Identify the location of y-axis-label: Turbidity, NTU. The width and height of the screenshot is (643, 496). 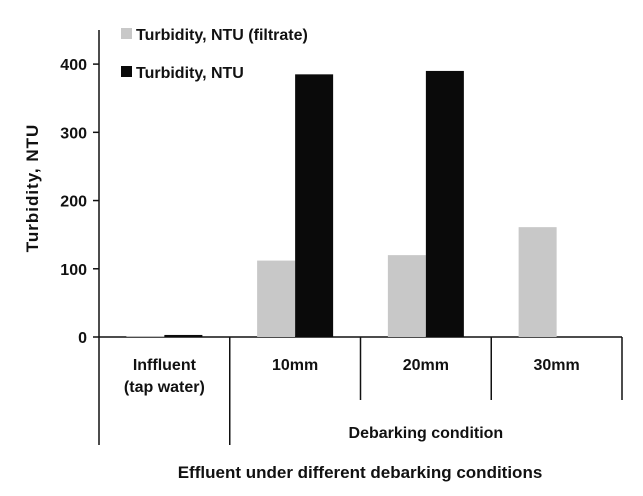
(32, 188).